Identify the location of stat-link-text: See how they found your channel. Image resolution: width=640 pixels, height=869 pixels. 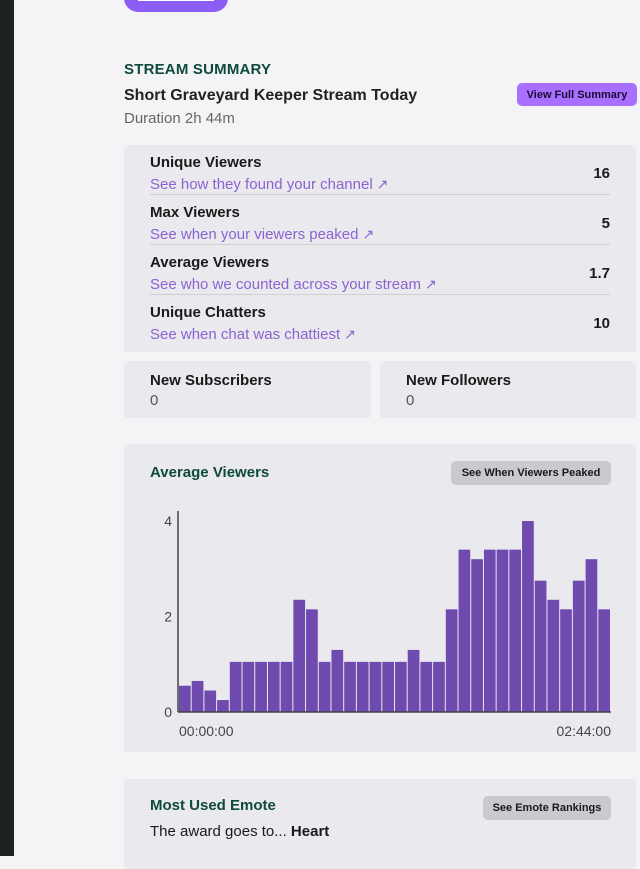
(261, 184).